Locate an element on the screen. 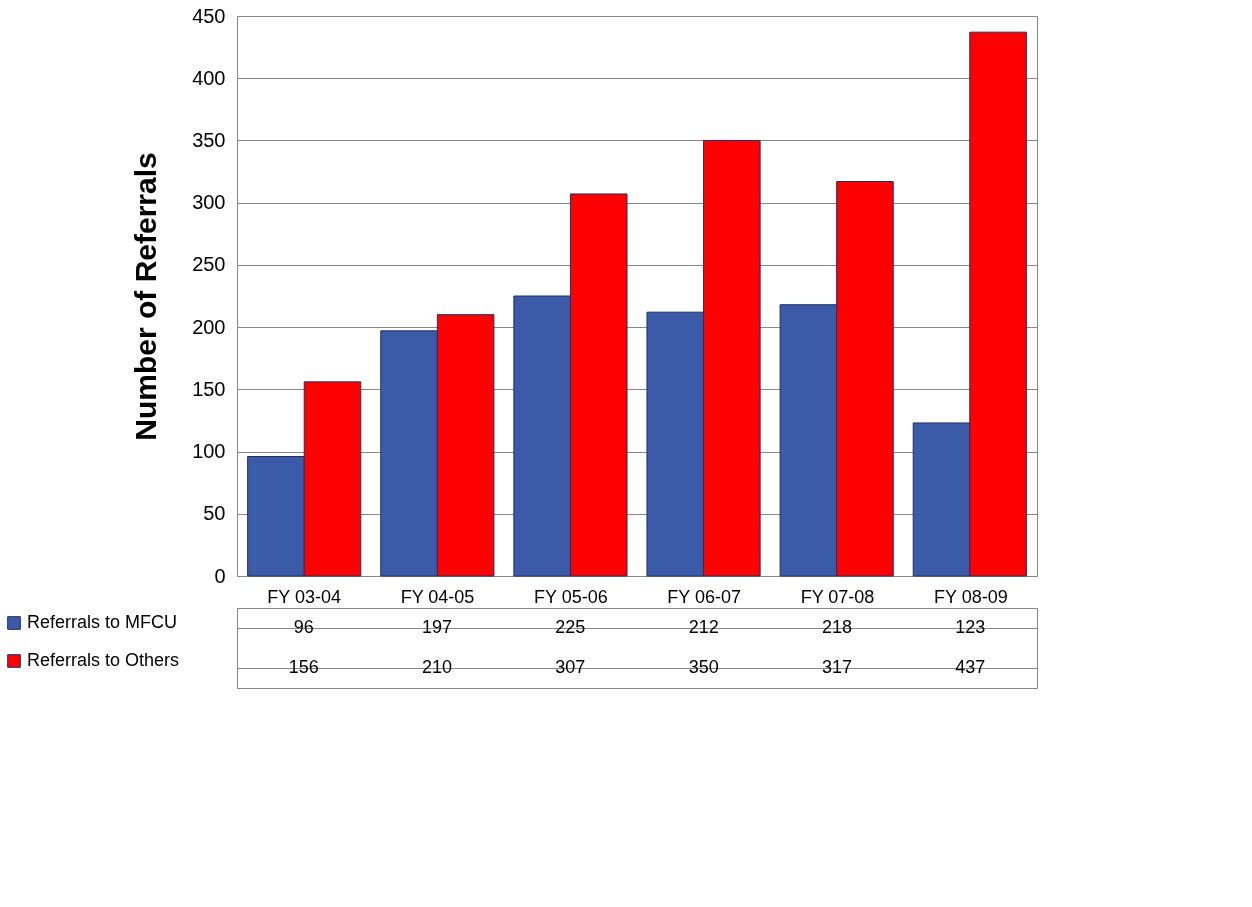 The image size is (1252, 907). x-tick-label: FY 08-09 is located at coordinates (970, 596).